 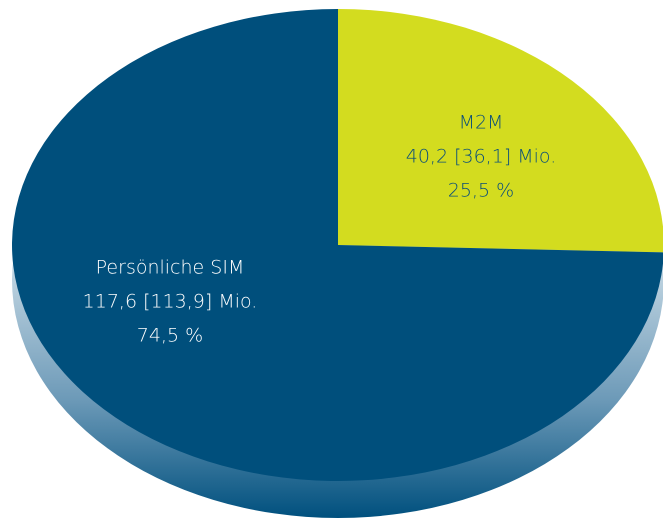 I want to click on slice-label: 25,5 %, so click(x=481, y=191).